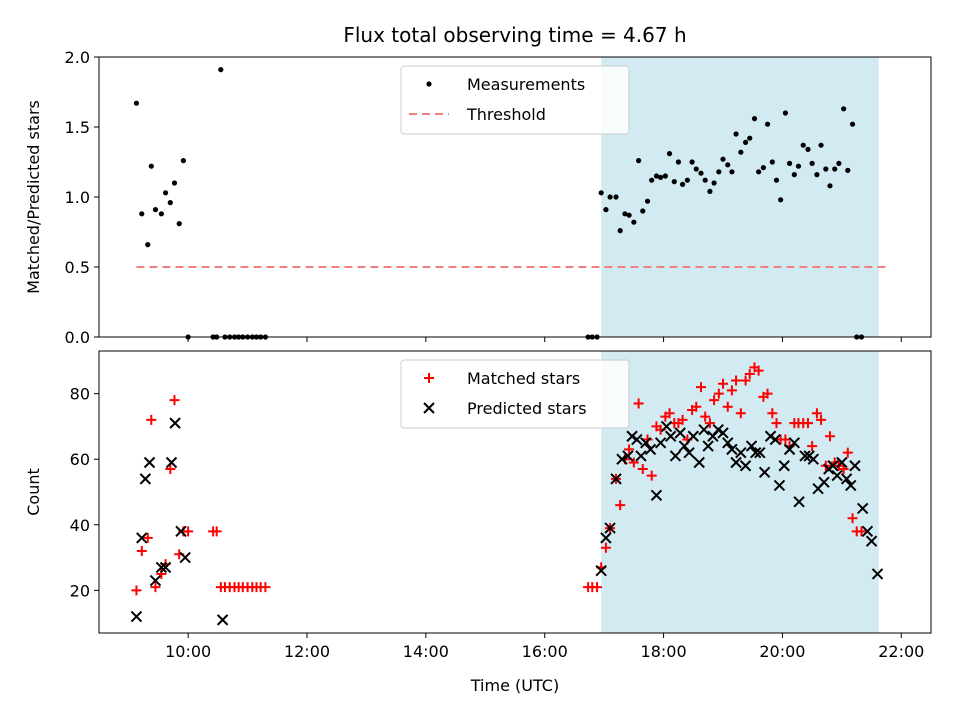 Image resolution: width=960 pixels, height=720 pixels. What do you see at coordinates (426, 651) in the screenshot?
I see `x-tick-label: 14:00` at bounding box center [426, 651].